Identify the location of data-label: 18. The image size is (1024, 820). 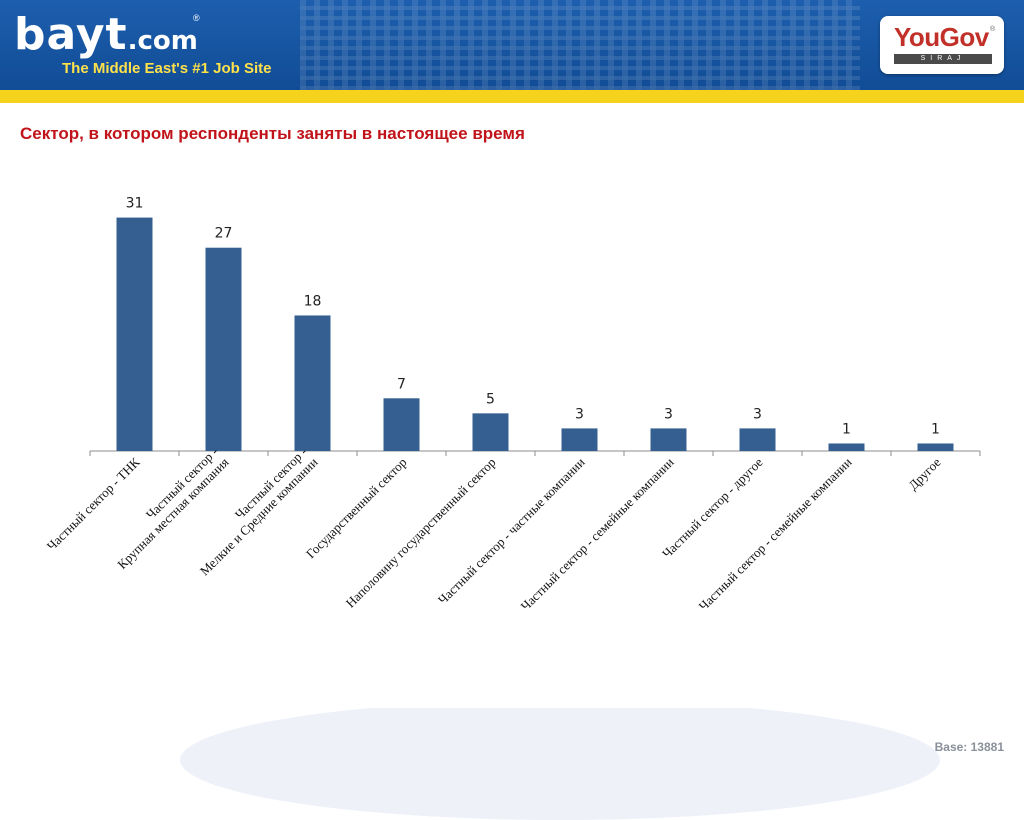
(313, 301).